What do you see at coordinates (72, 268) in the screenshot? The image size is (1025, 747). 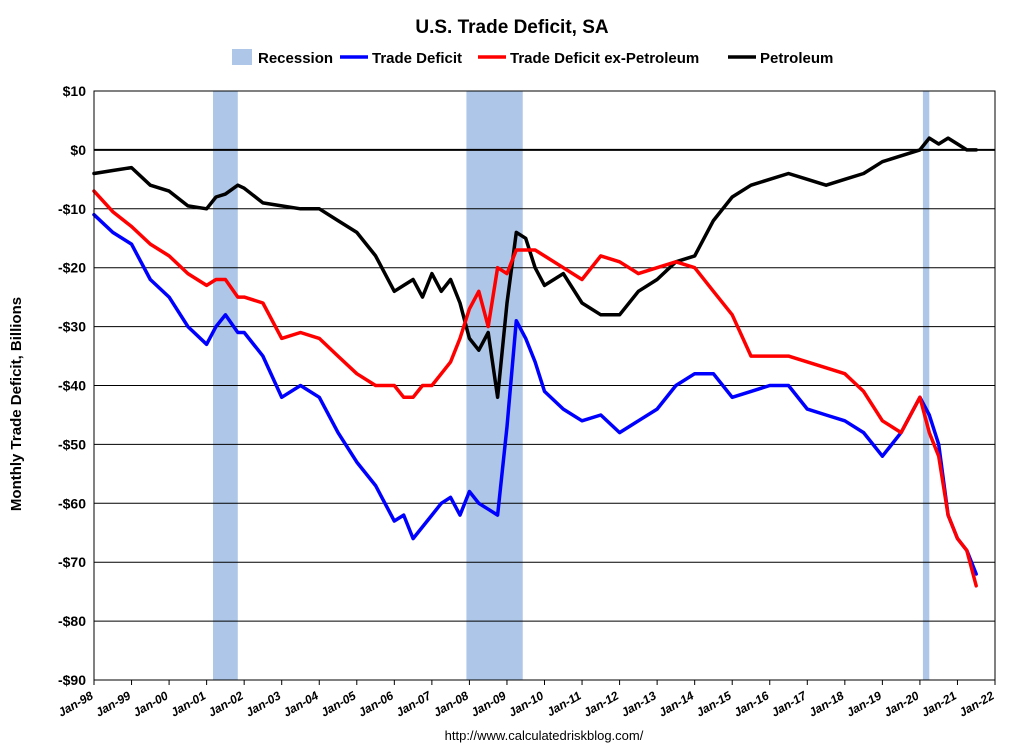 I see `y-tick-label: -$20` at bounding box center [72, 268].